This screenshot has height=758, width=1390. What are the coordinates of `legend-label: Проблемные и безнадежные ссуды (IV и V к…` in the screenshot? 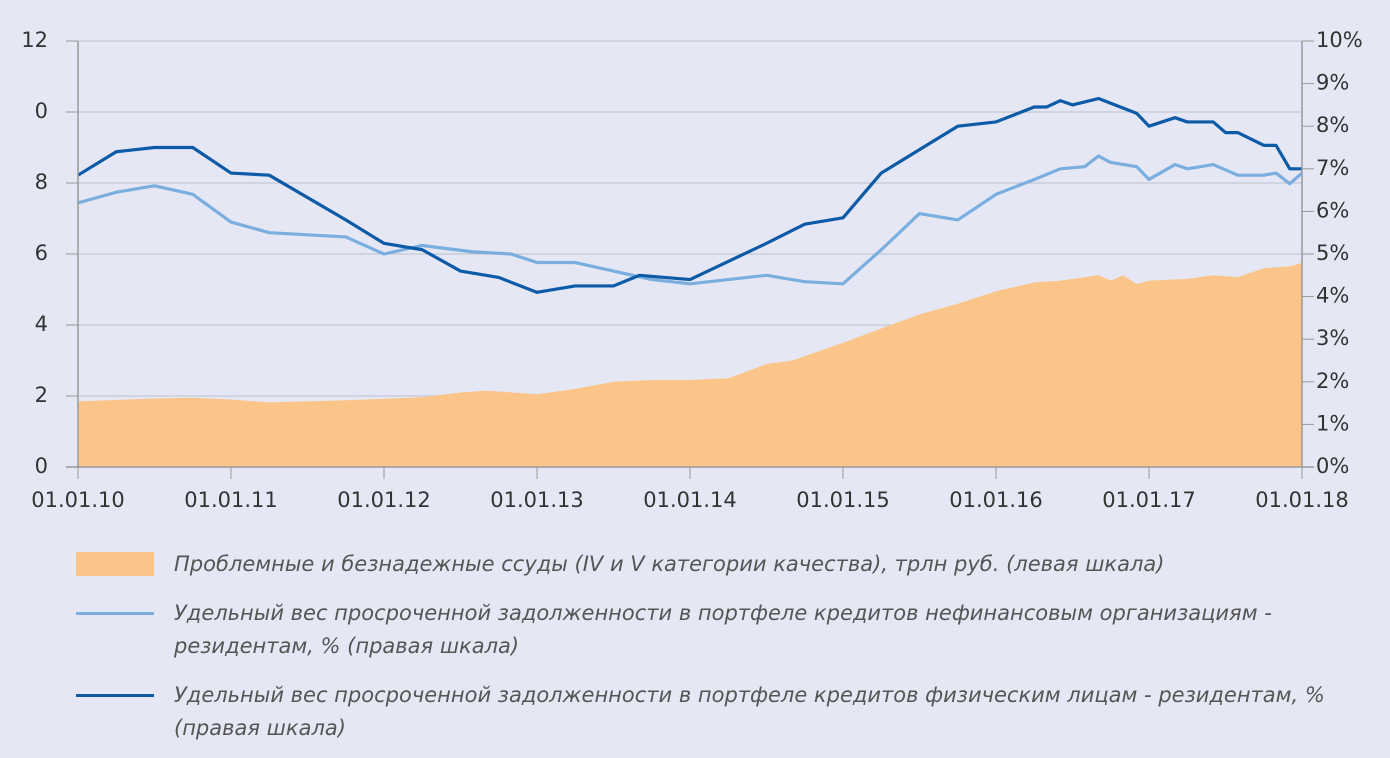 It's located at (669, 564).